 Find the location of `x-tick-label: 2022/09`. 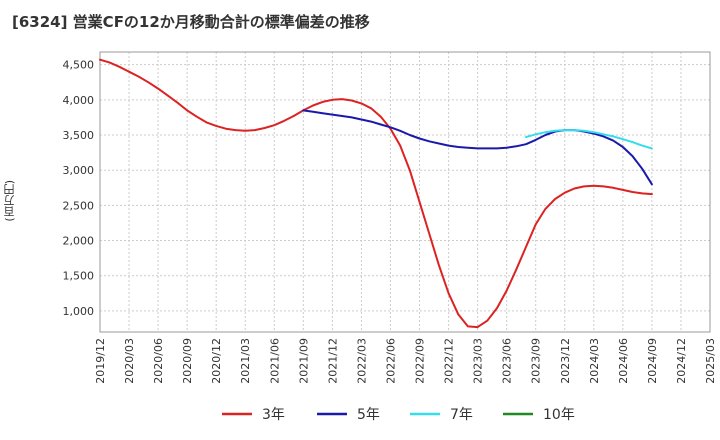

x-tick-label: 2022/09 is located at coordinates (420, 361).